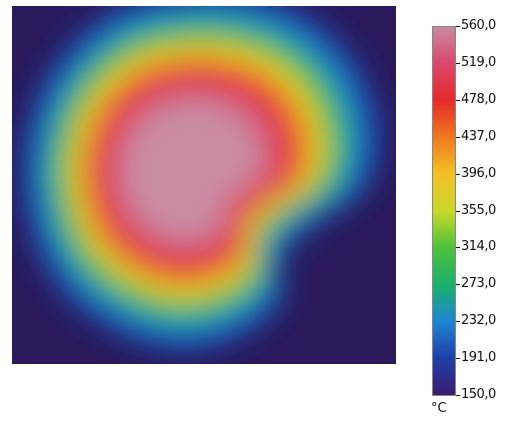  Describe the element at coordinates (485, 63) in the screenshot. I see `colorbar-tick-label: 519,0` at that location.